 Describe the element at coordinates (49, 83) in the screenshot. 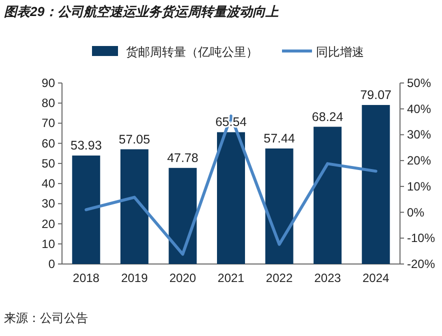

I see `y-tick-label: 90` at that location.